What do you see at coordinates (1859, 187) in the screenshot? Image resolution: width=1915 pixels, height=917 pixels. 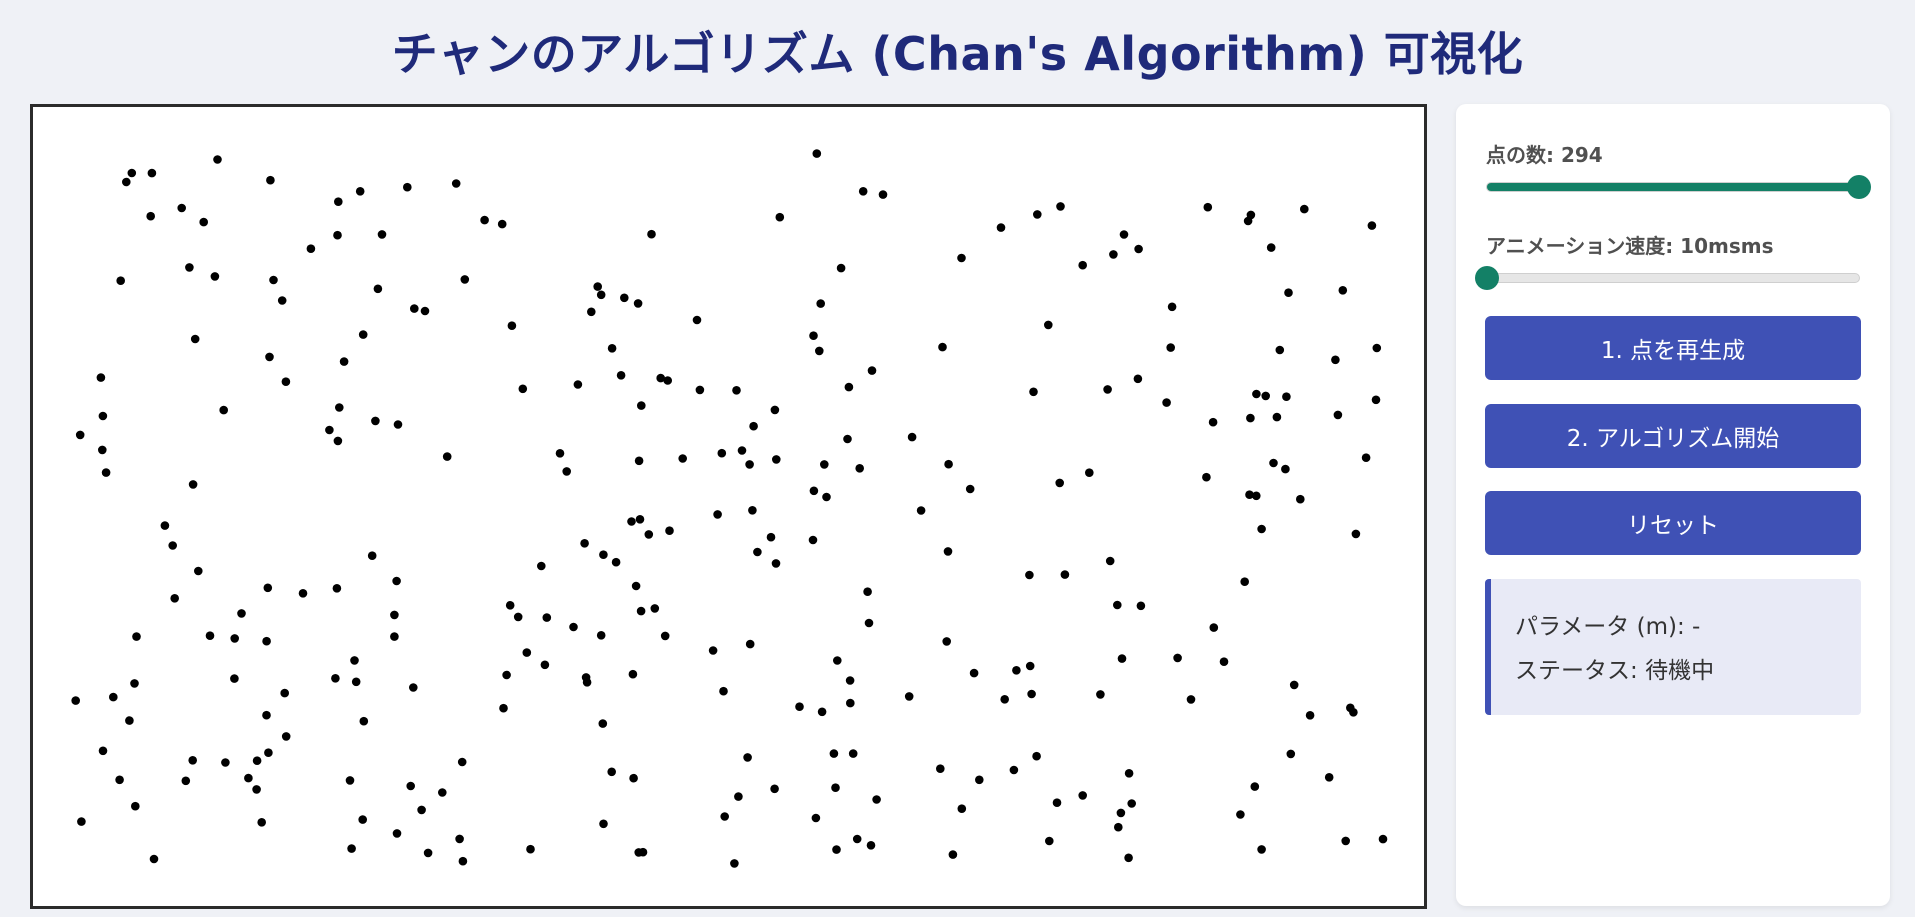 I see `point-count-slider-thumb` at bounding box center [1859, 187].